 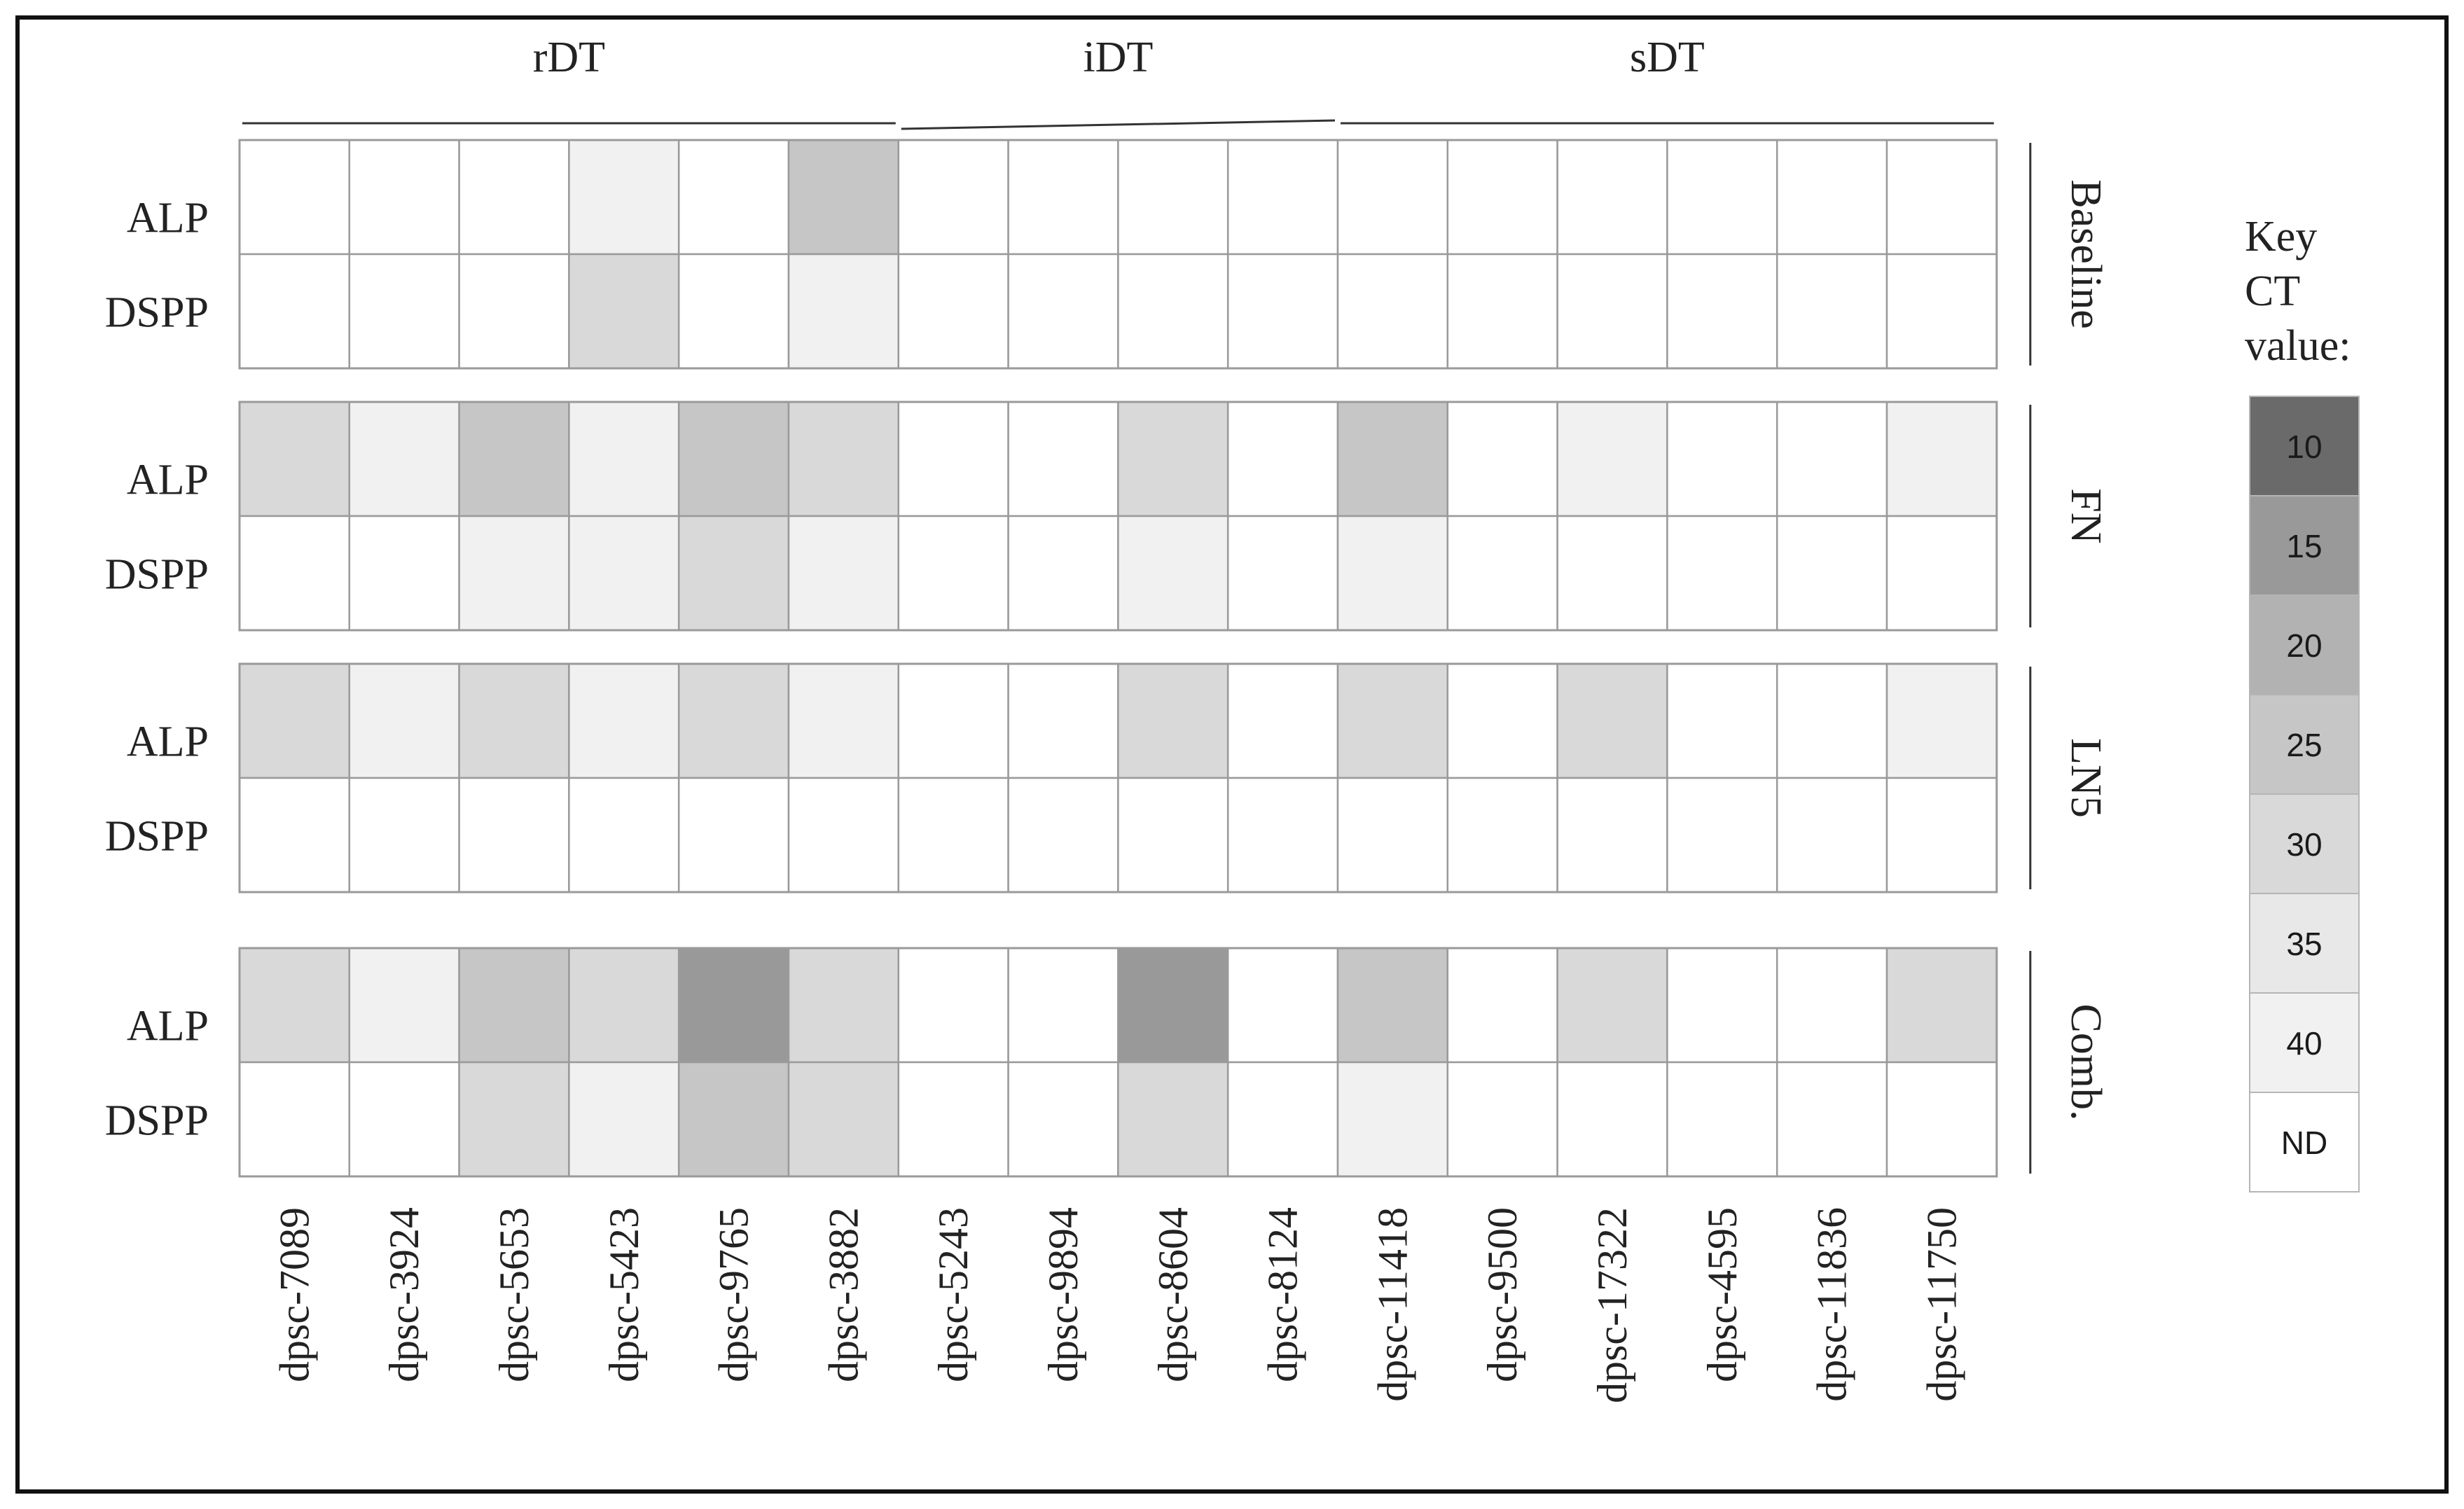 What do you see at coordinates (2086, 515) in the screenshot?
I see `condition-label-FN: FN` at bounding box center [2086, 515].